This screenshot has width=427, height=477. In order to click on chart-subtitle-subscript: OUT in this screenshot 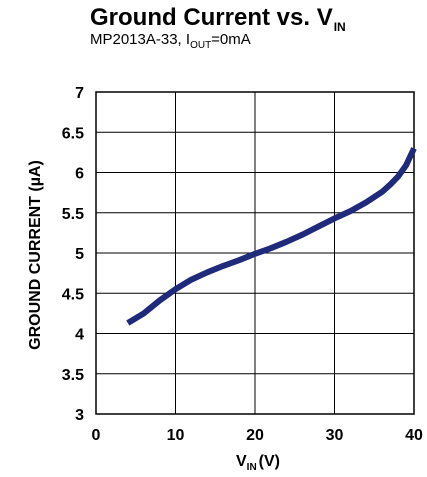, I will do `click(201, 45)`.